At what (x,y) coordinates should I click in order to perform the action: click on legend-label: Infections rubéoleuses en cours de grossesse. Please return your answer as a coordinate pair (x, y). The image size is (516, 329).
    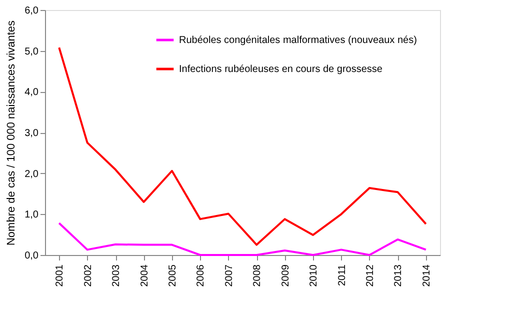
    Looking at the image, I should click on (281, 69).